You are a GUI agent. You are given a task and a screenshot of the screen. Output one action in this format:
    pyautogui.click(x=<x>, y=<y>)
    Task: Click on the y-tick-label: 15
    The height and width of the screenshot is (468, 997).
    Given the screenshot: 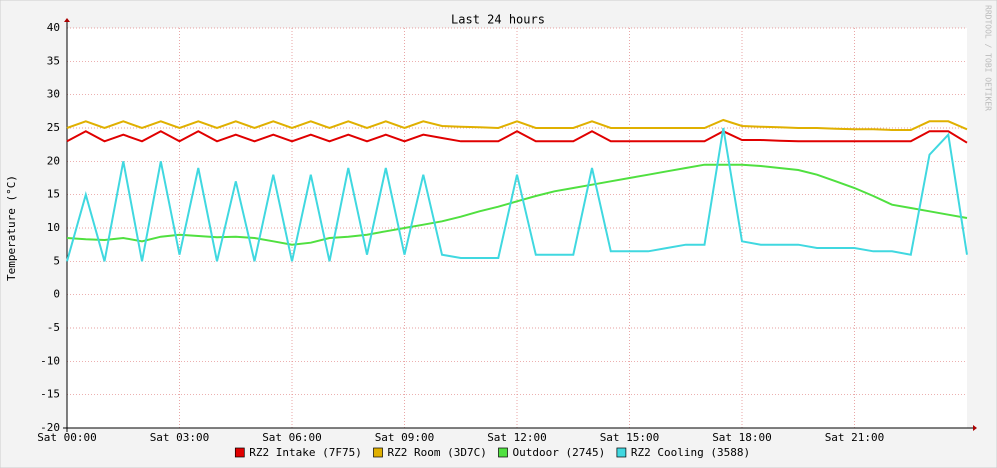 What is the action you would take?
    pyautogui.click(x=53, y=194)
    